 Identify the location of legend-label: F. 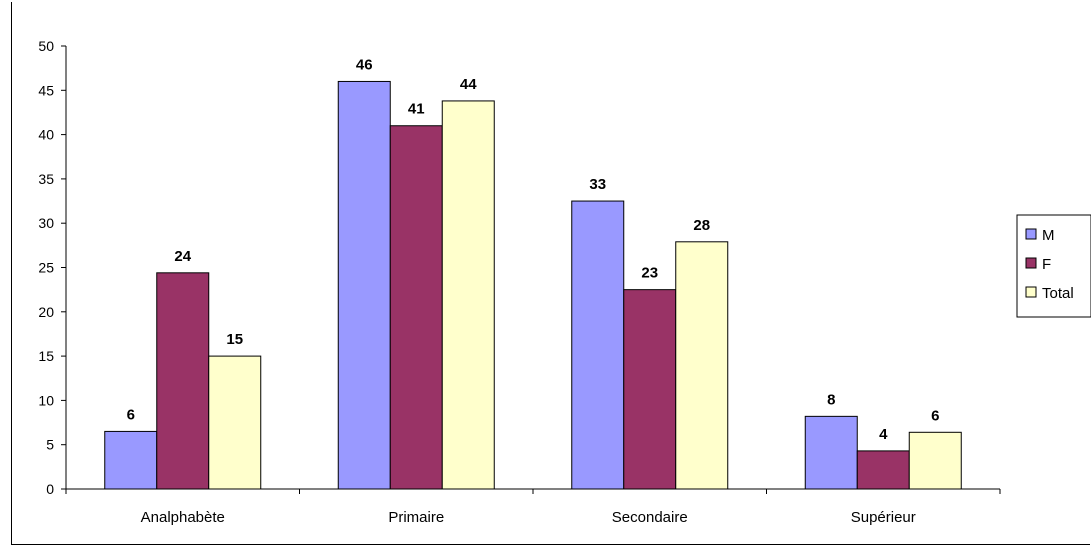
(1046, 264).